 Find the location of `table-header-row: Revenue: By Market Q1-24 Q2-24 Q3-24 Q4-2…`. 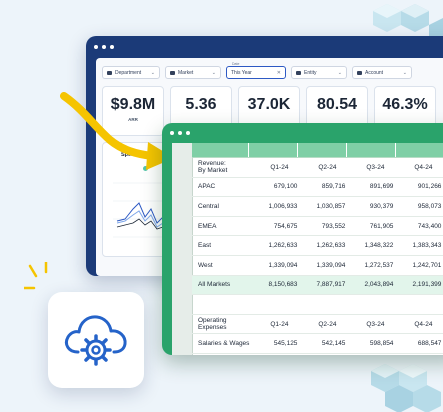

table-header-row: Revenue: By Market Q1-24 Q2-24 Q3-24 Q4-2… is located at coordinates (317, 168).